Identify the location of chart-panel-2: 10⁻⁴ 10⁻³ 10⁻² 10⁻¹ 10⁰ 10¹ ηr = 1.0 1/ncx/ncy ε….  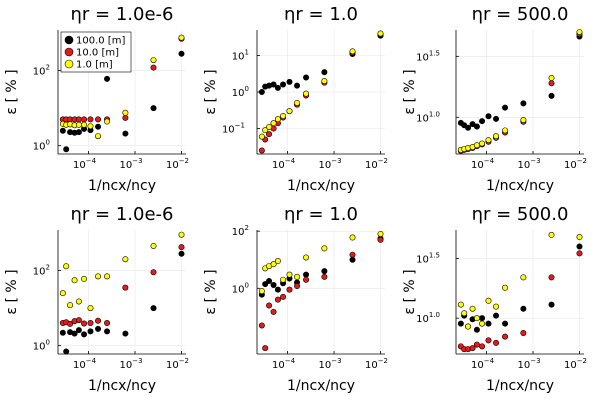
(295, 99).